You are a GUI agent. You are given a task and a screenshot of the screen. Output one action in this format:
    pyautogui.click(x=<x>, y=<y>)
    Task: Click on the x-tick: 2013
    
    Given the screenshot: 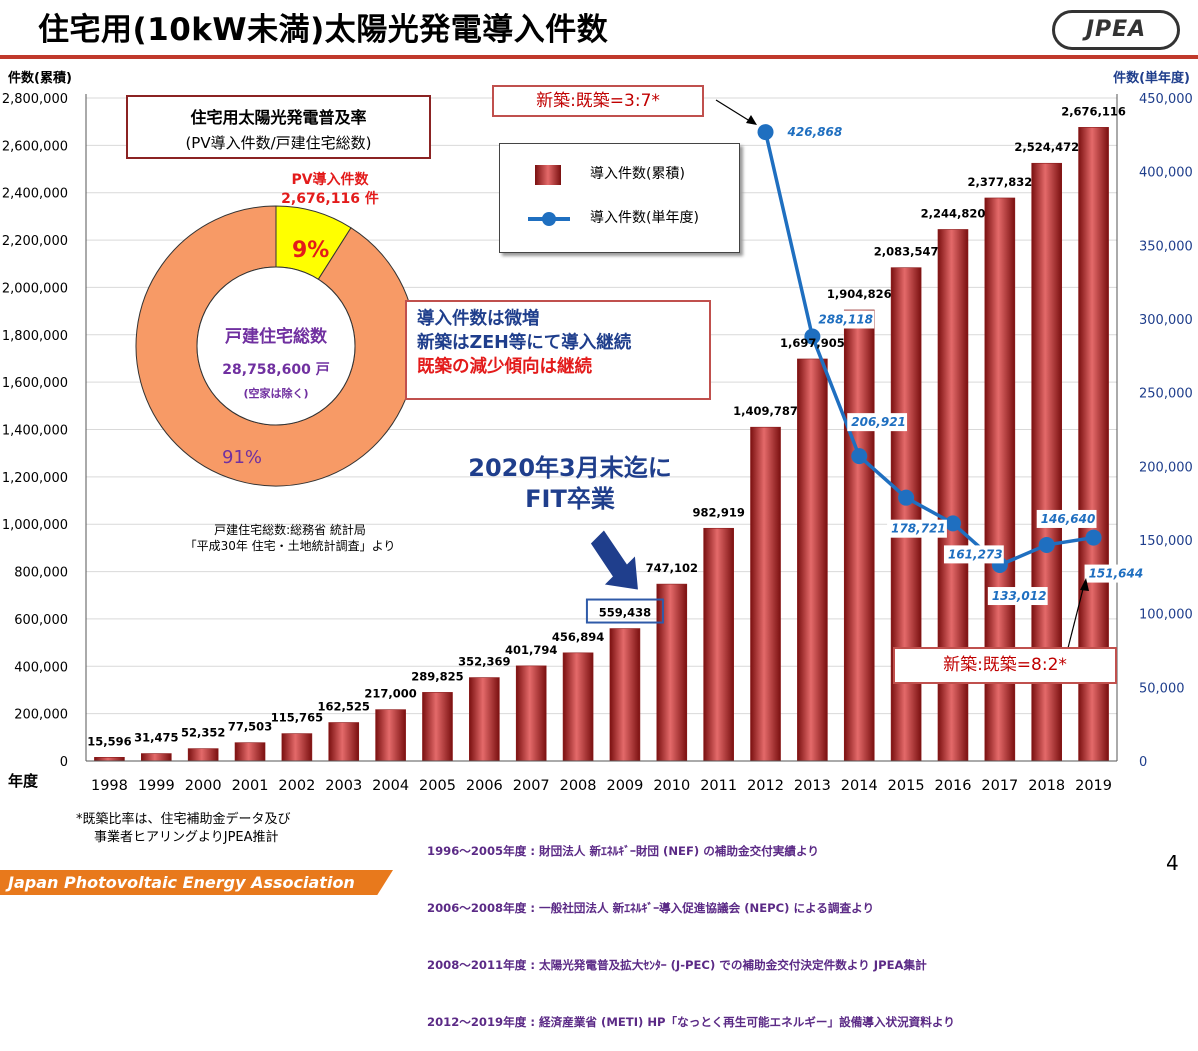 What is the action you would take?
    pyautogui.click(x=812, y=786)
    